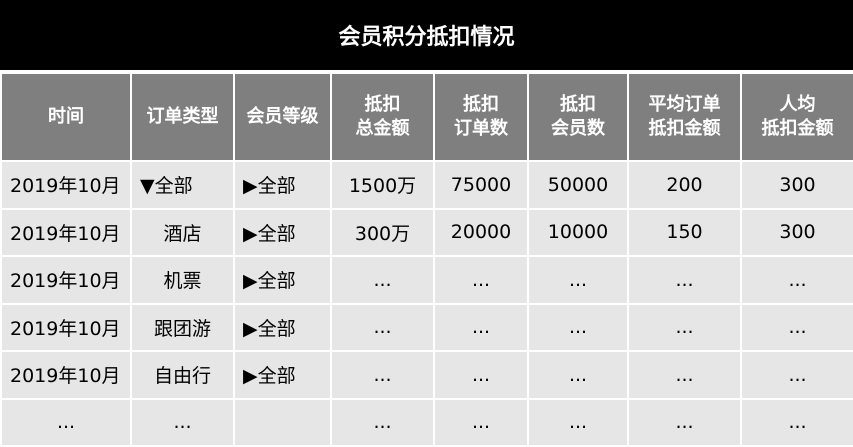 This screenshot has height=447, width=853. What do you see at coordinates (796, 117) in the screenshot?
I see `header-per-capita-amount: 人均 抵扣金额` at bounding box center [796, 117].